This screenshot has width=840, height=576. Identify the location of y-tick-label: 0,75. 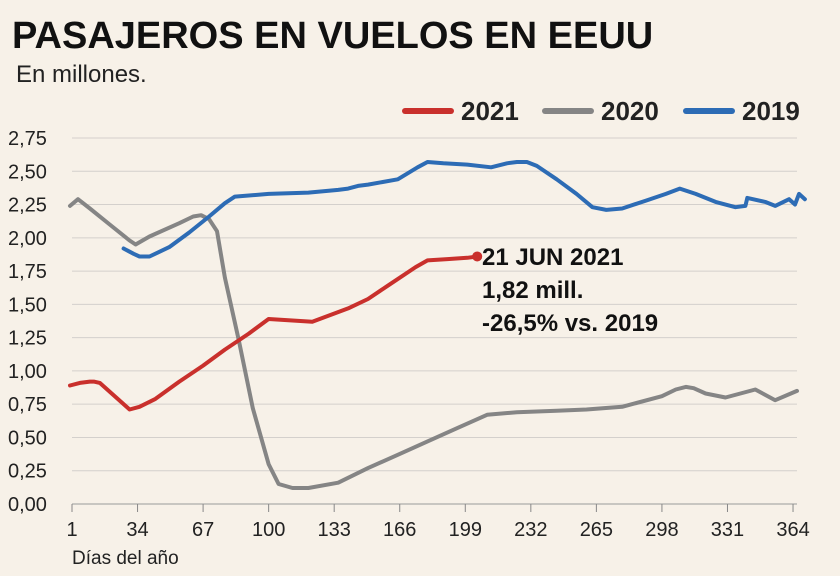
(27, 405).